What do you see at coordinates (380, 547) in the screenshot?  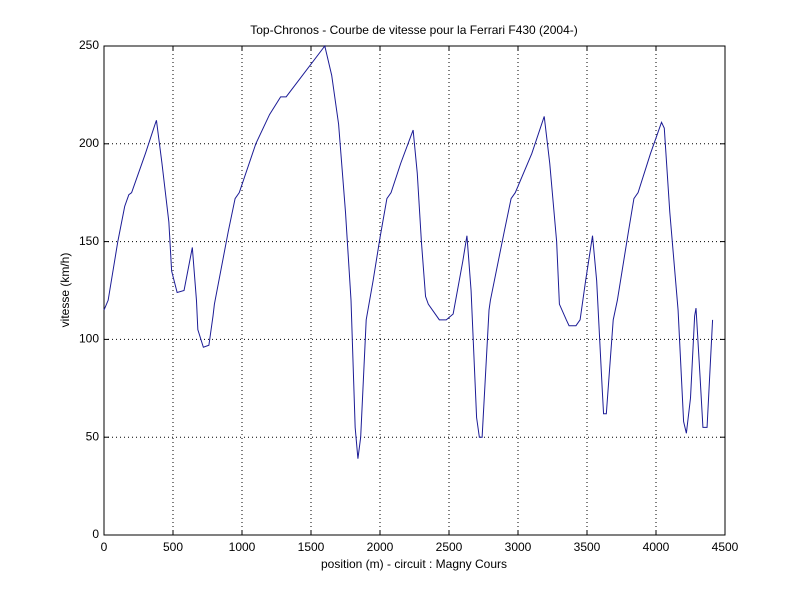 I see `x-tick-label: 2000` at bounding box center [380, 547].